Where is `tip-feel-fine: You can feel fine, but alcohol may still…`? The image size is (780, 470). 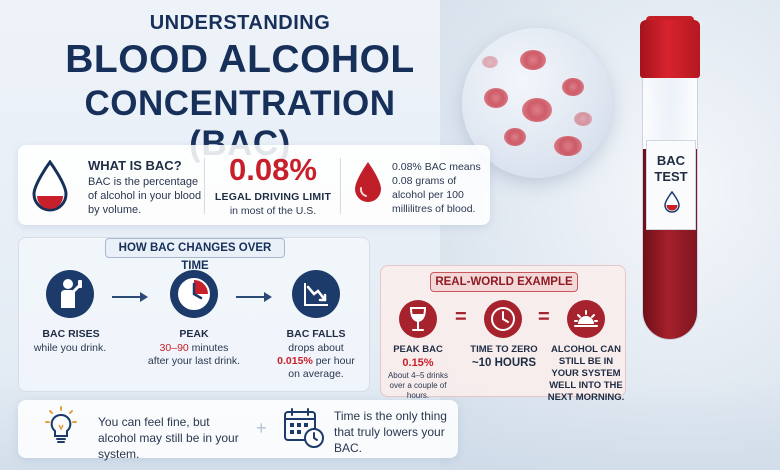 tip-feel-fine: You can feel fine, but alcohol may still… is located at coordinates (168, 438).